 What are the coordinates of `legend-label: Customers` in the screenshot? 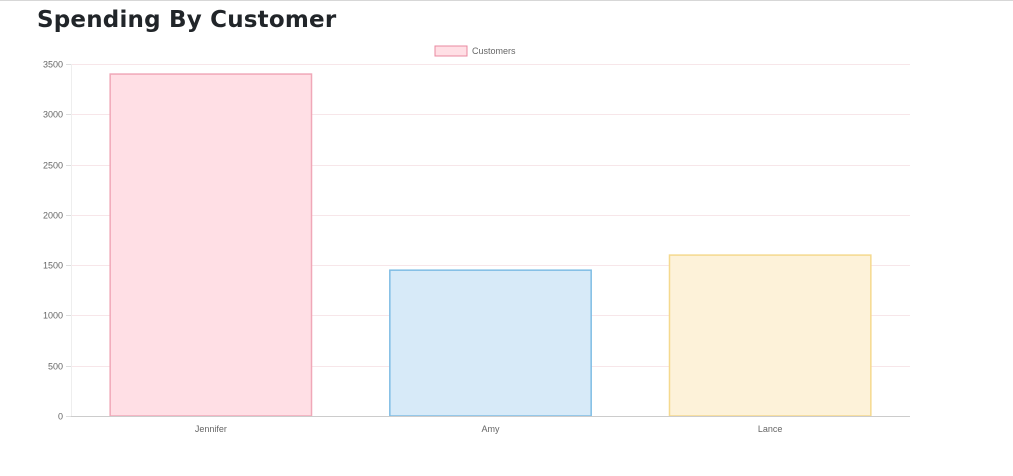 It's located at (494, 51).